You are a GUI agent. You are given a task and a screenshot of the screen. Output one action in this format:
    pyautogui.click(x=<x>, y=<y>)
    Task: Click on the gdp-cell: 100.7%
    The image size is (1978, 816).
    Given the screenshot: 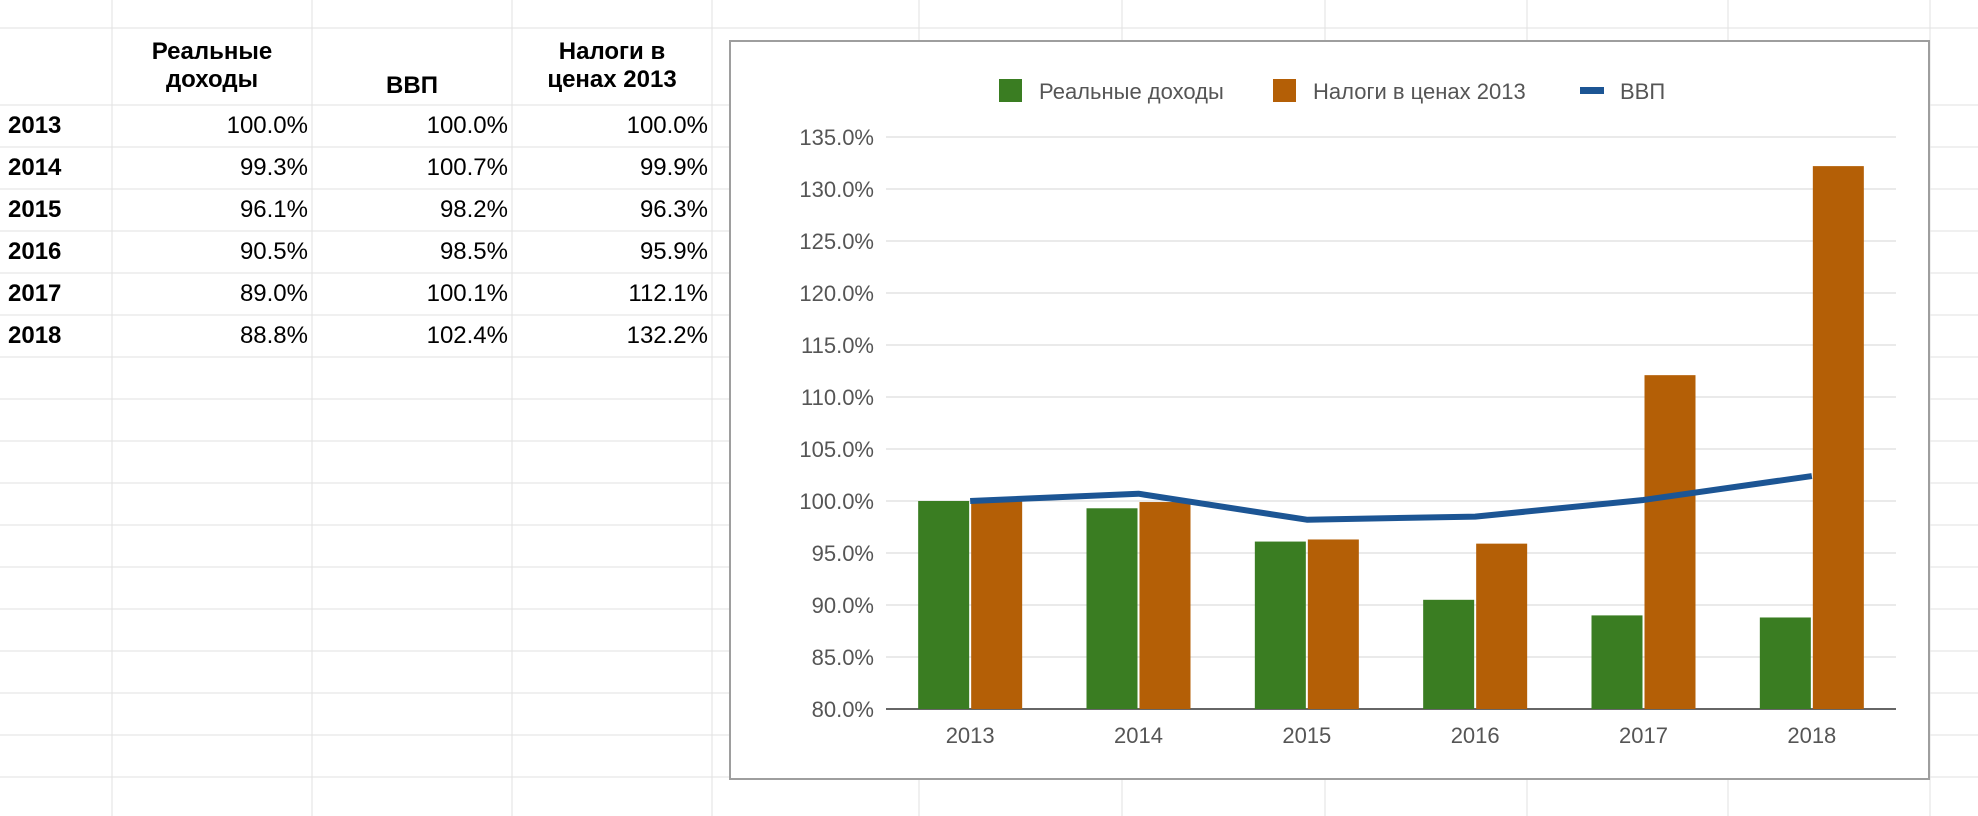 What is the action you would take?
    pyautogui.click(x=467, y=167)
    